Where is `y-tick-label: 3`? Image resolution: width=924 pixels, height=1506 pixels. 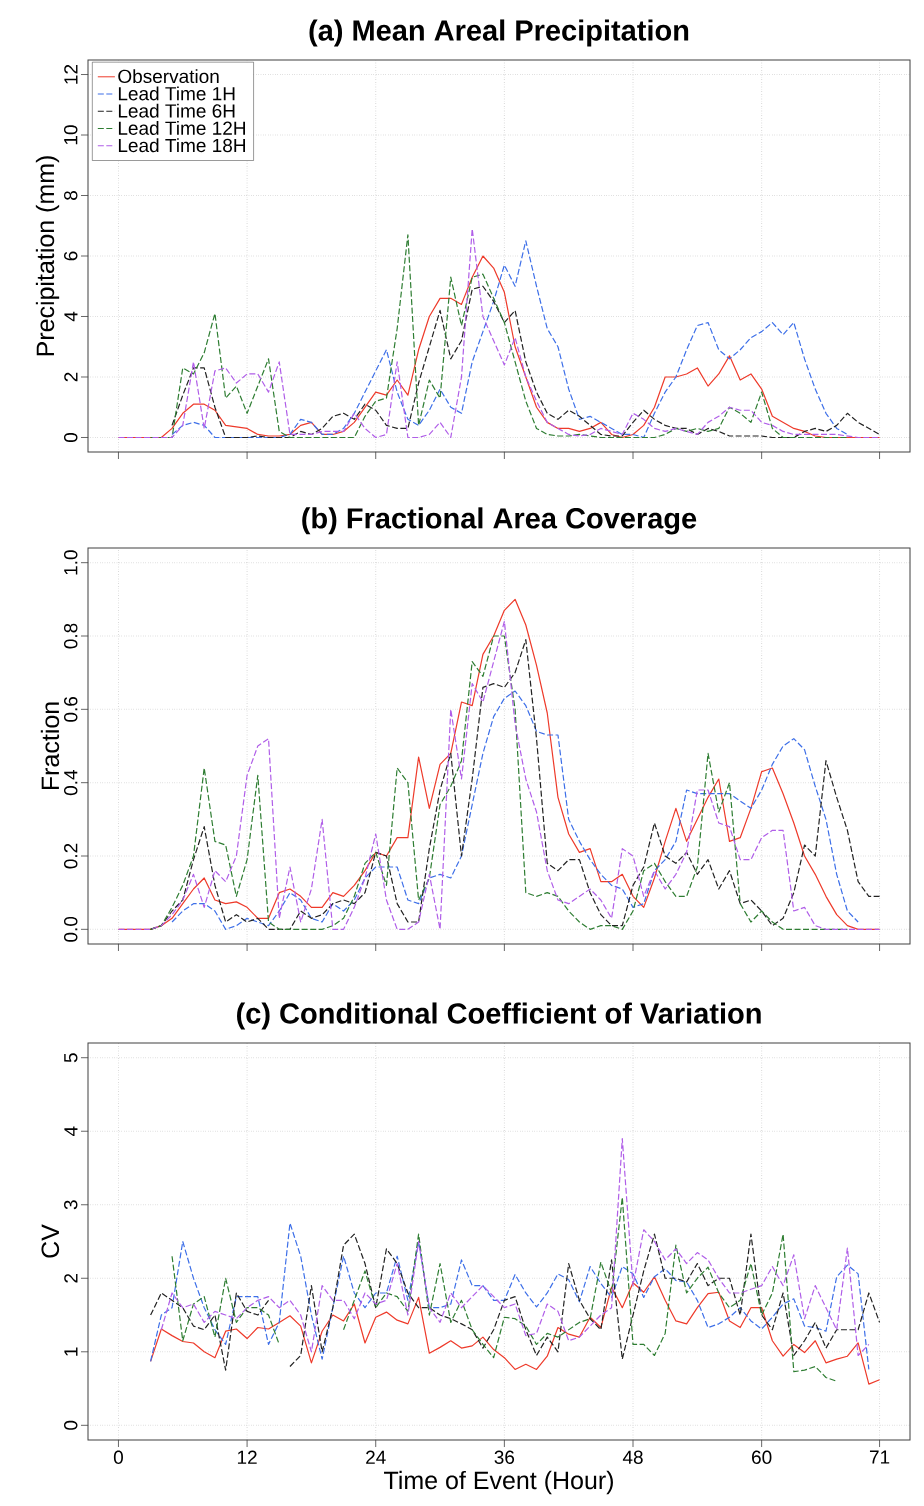
y-tick-label: 3 is located at coordinates (71, 1205).